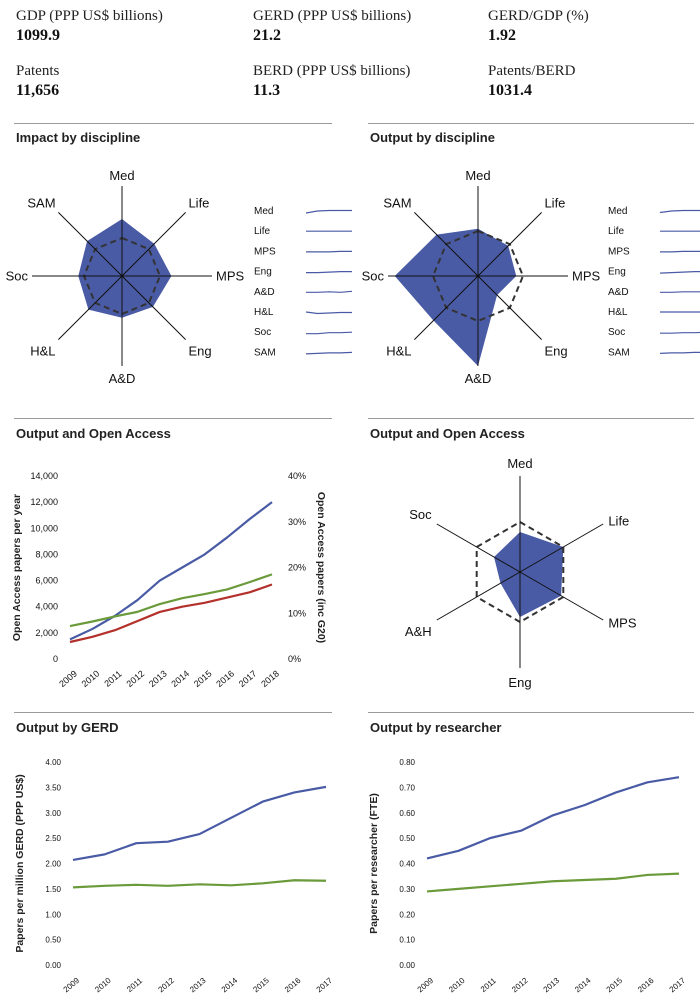  Describe the element at coordinates (616, 332) in the screenshot. I see `sparkline-label-soc: Soc` at that location.